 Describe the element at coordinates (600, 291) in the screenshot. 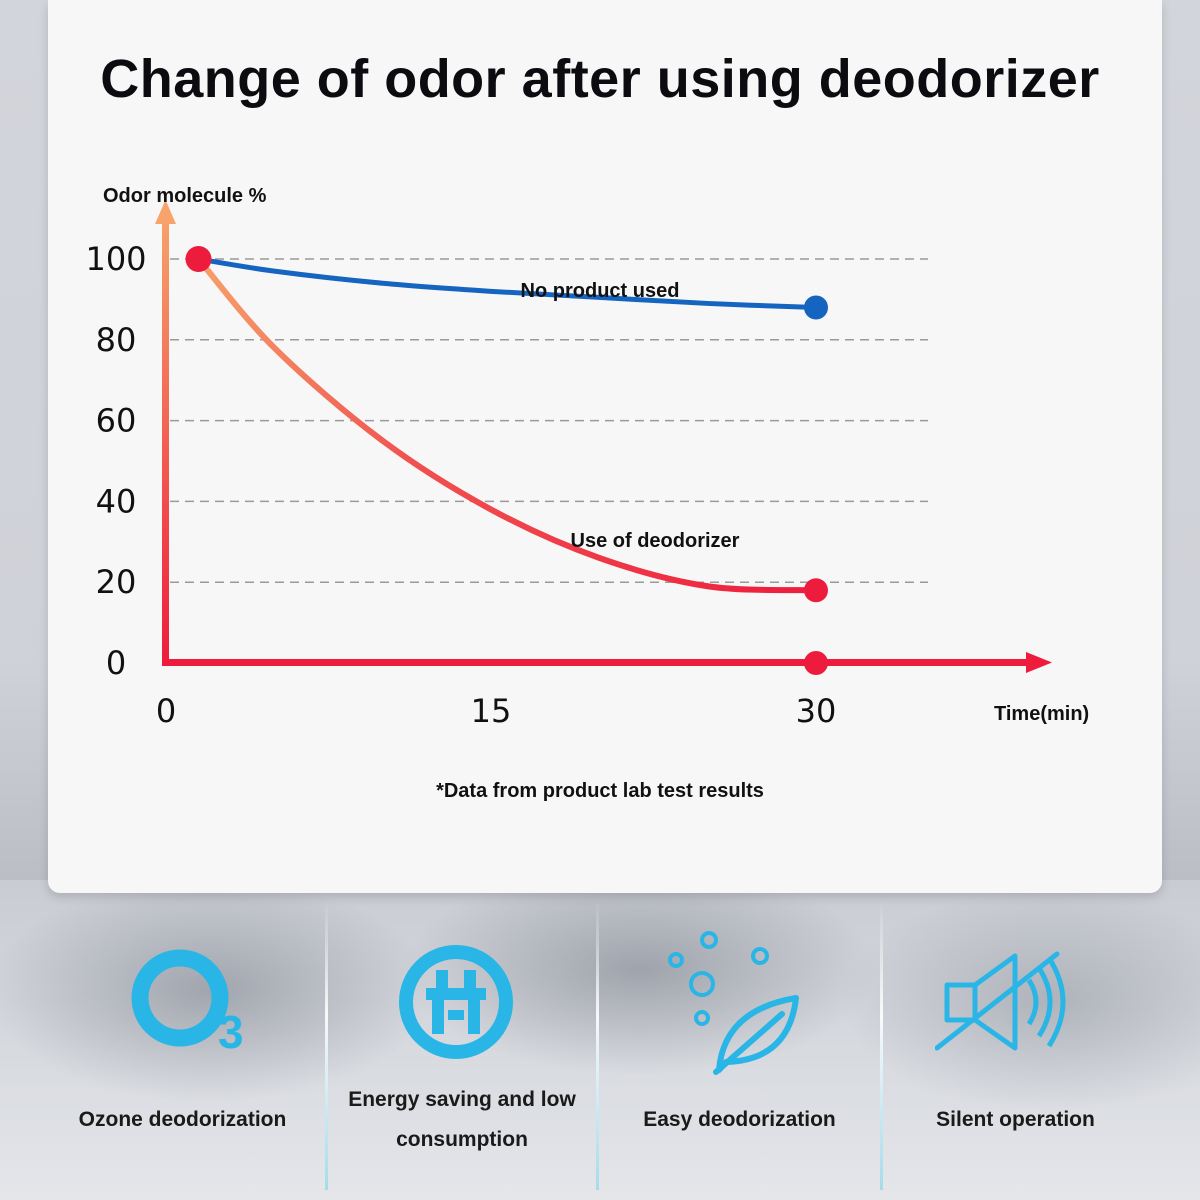

I see `series-label-no-product: No product used` at that location.